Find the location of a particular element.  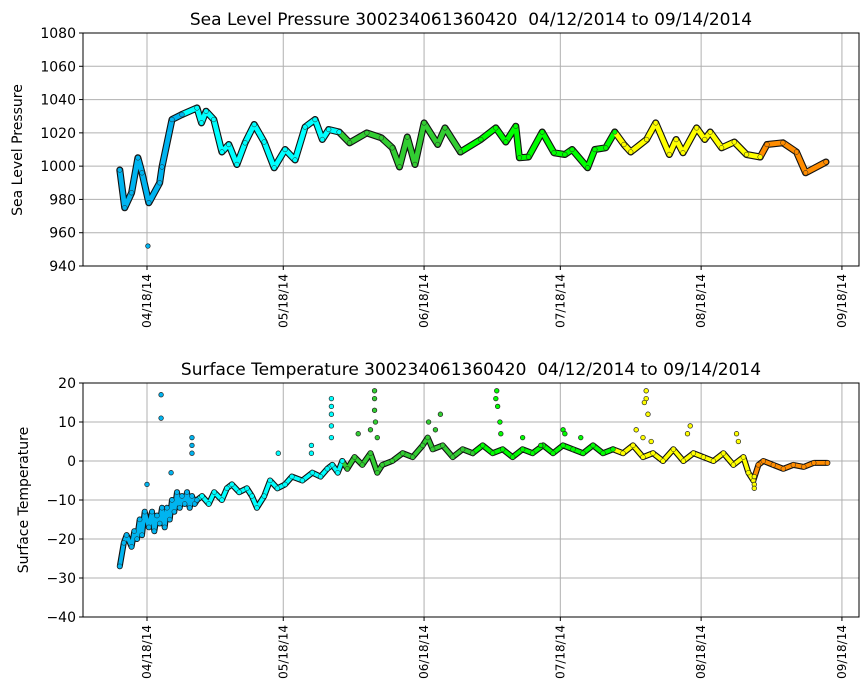

x-tick-label: 08/18/14 is located at coordinates (701, 652).